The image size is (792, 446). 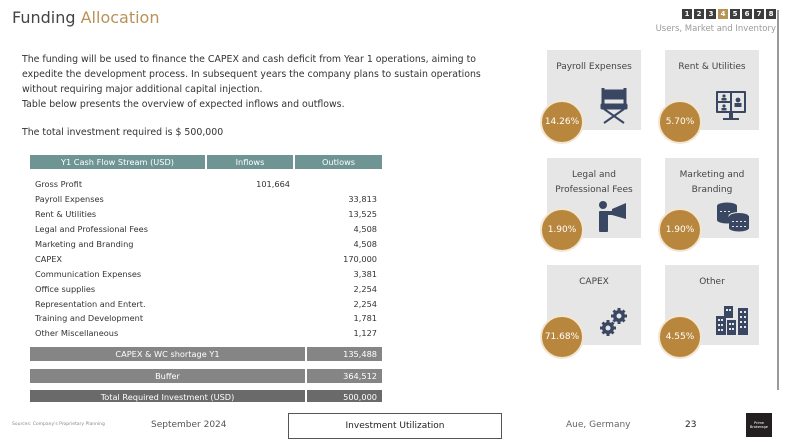 I want to click on table-row: Payroll Expenses 33,813, so click(x=206, y=199).